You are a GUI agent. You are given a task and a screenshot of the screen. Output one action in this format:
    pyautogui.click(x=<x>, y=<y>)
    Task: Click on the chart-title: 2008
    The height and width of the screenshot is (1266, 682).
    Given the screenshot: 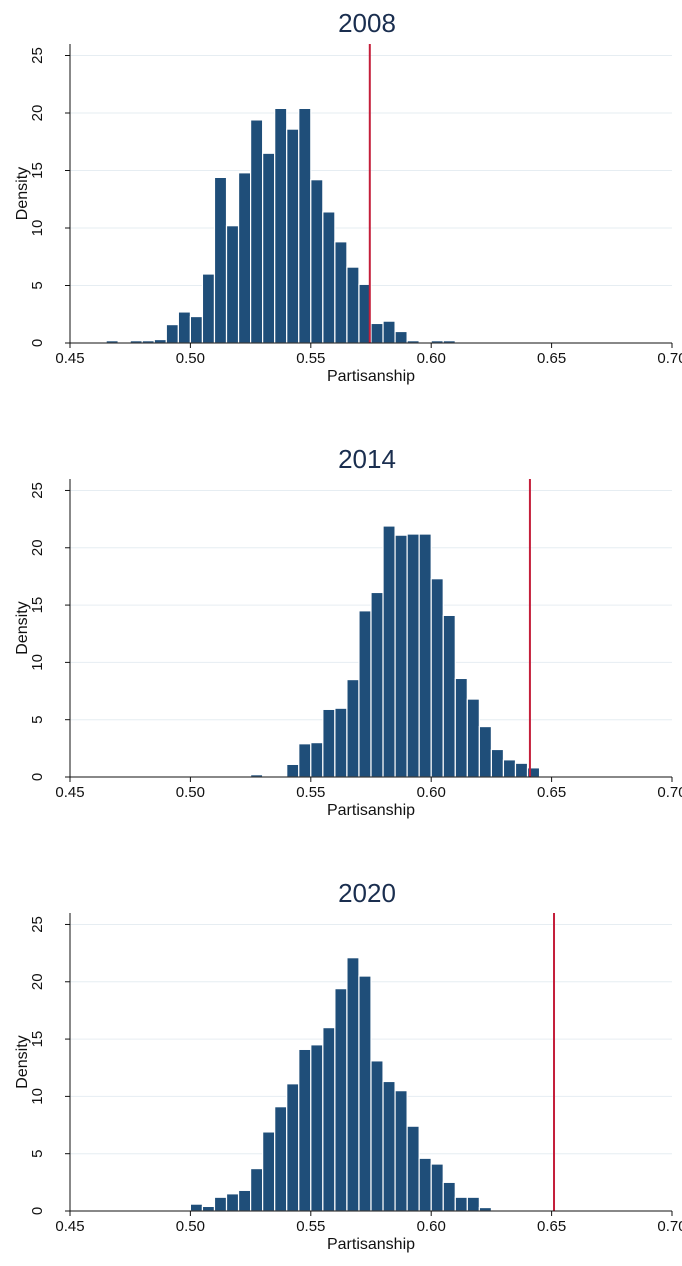 What is the action you would take?
    pyautogui.click(x=367, y=23)
    